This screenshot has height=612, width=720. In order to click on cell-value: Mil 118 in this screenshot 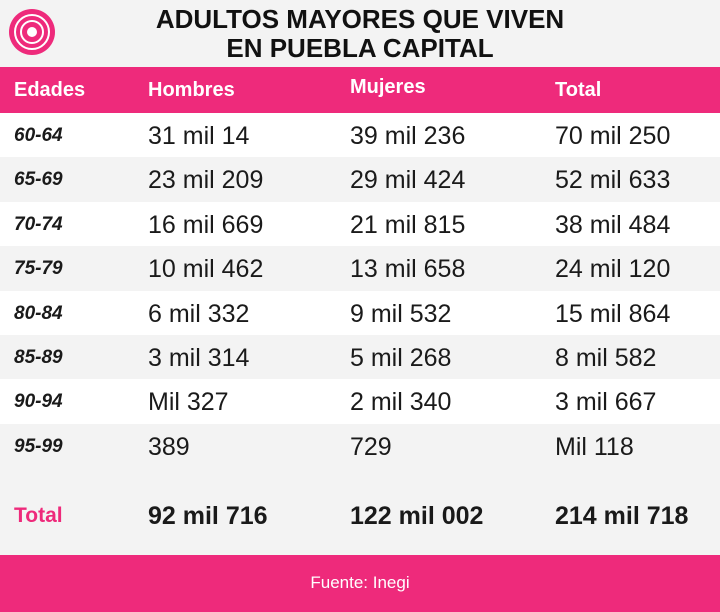, I will do `click(594, 446)`.